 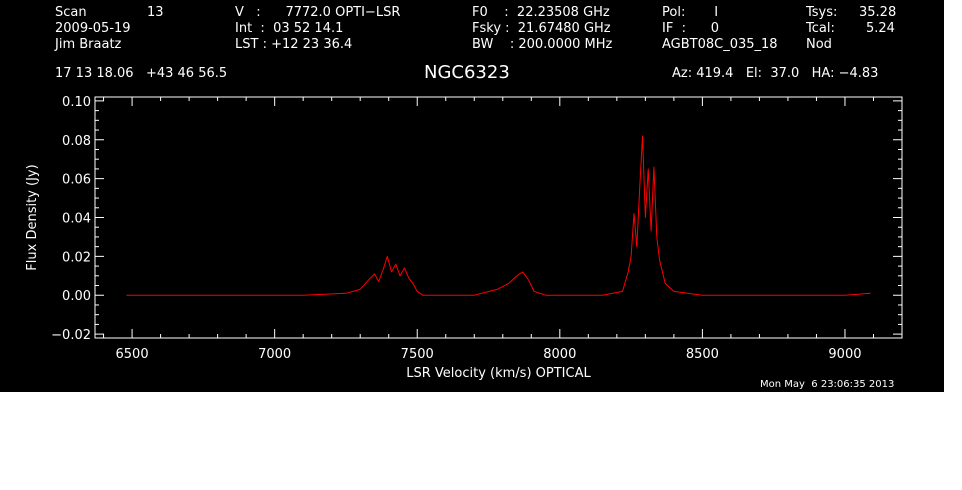 I want to click on obs-date: 2009-05-19, so click(x=93, y=28).